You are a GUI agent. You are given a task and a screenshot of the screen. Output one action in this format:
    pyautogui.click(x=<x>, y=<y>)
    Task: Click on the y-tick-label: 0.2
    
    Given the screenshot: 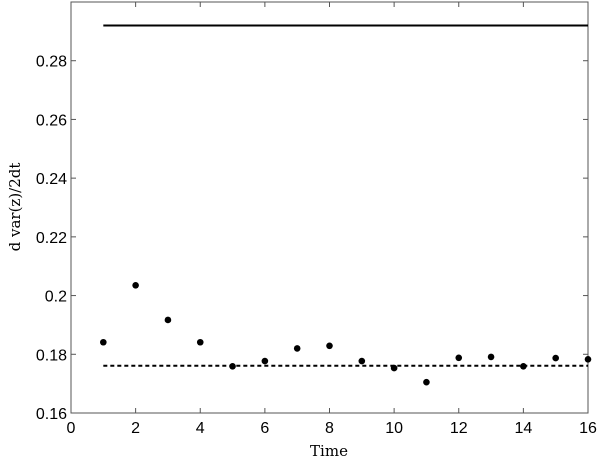 What is the action you would take?
    pyautogui.click(x=56, y=297)
    